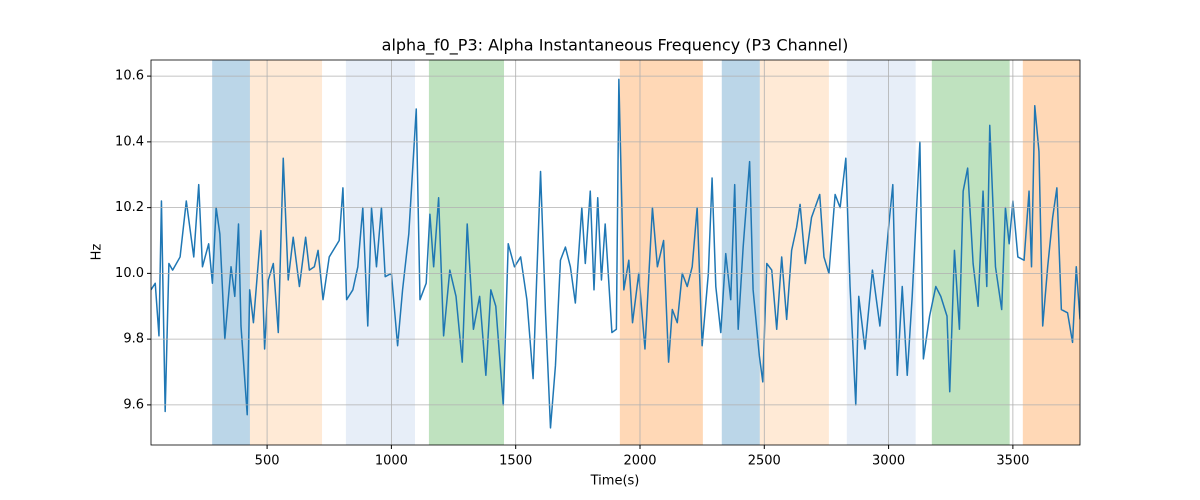 The image size is (1200, 500). I want to click on x-axis-label: Time(s), so click(615, 481).